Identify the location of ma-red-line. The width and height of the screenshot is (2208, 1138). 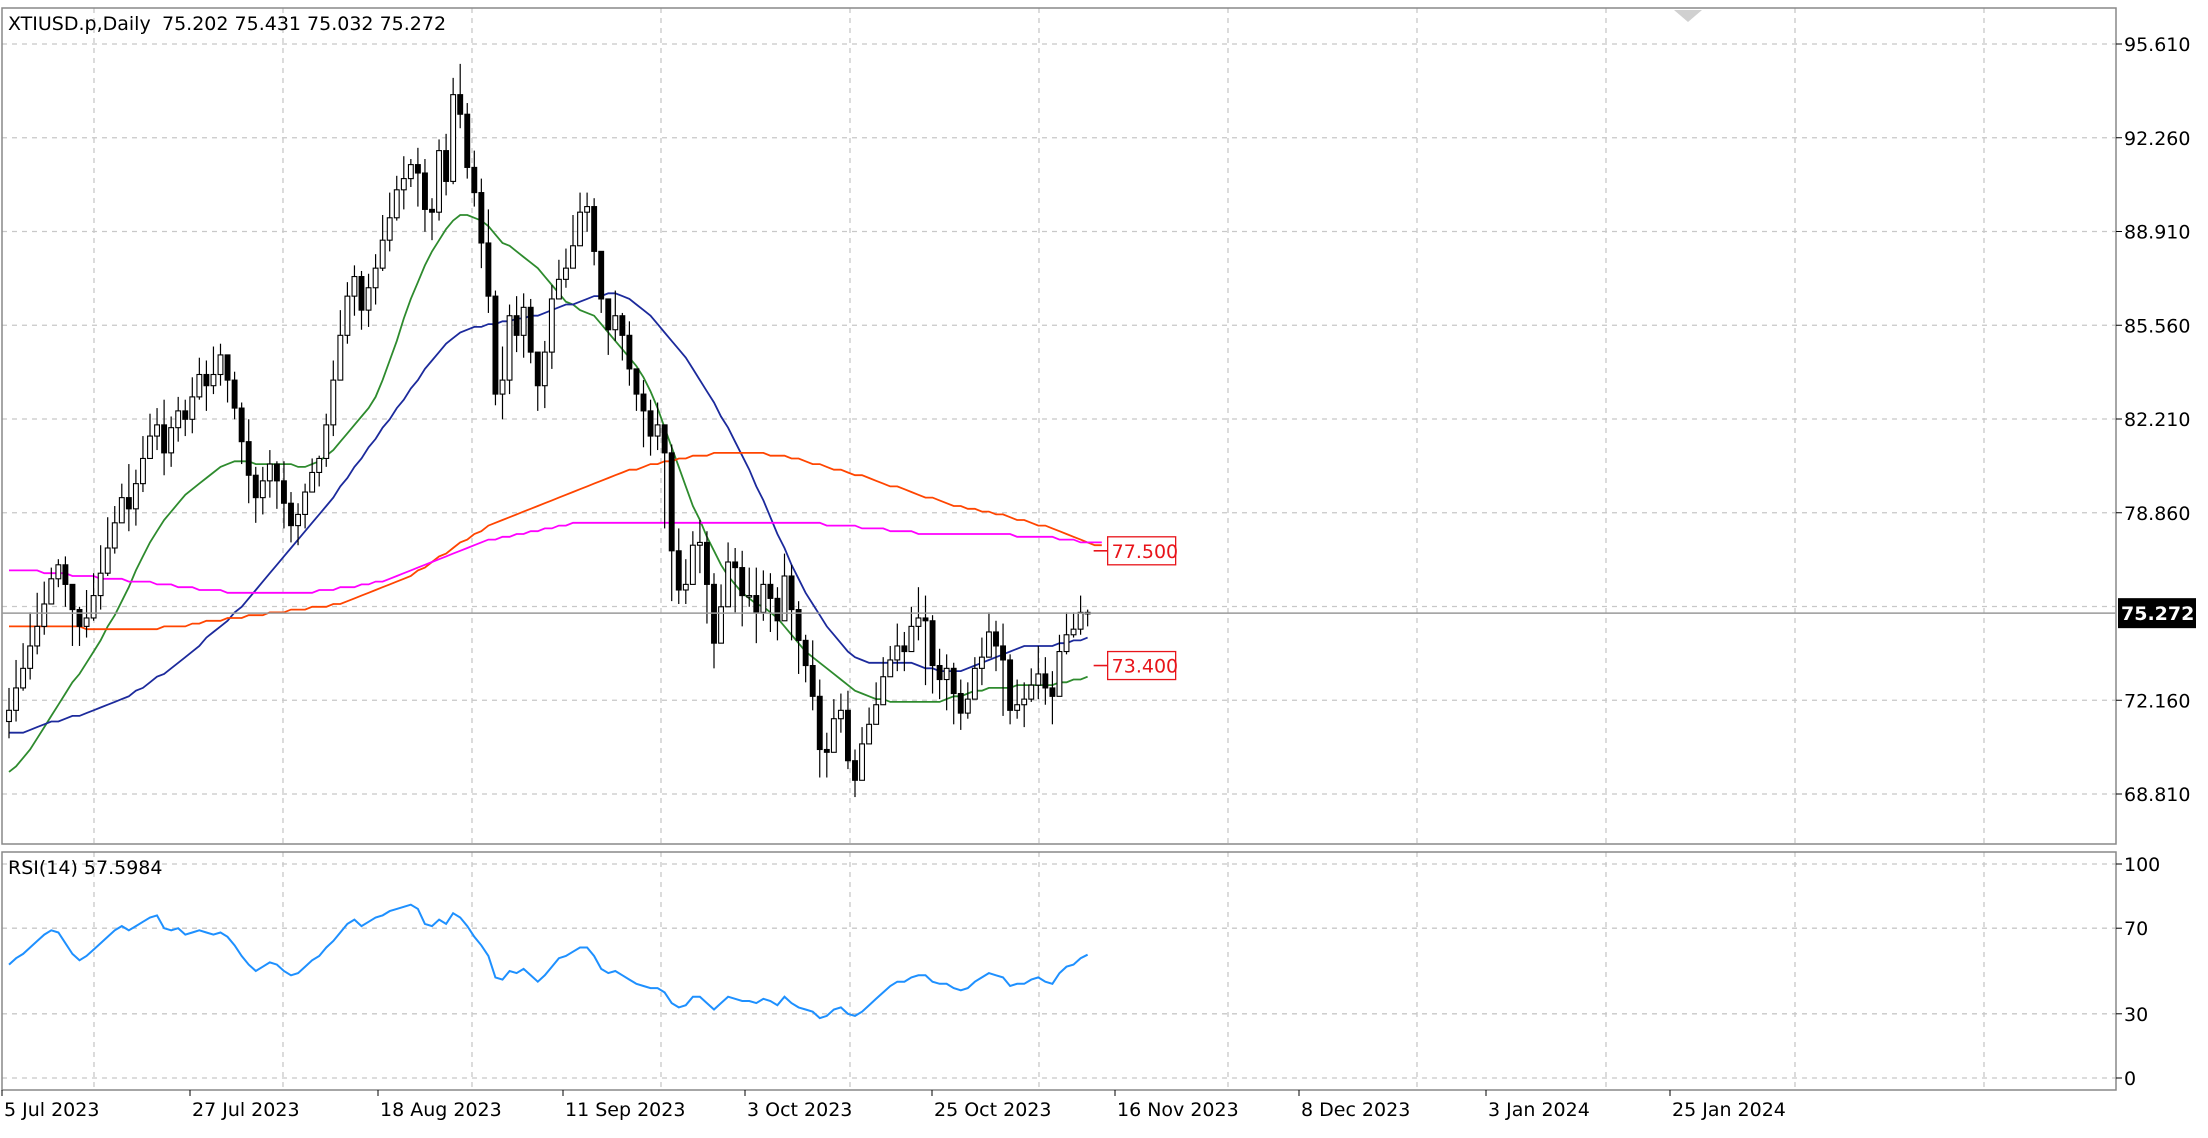
(555, 541).